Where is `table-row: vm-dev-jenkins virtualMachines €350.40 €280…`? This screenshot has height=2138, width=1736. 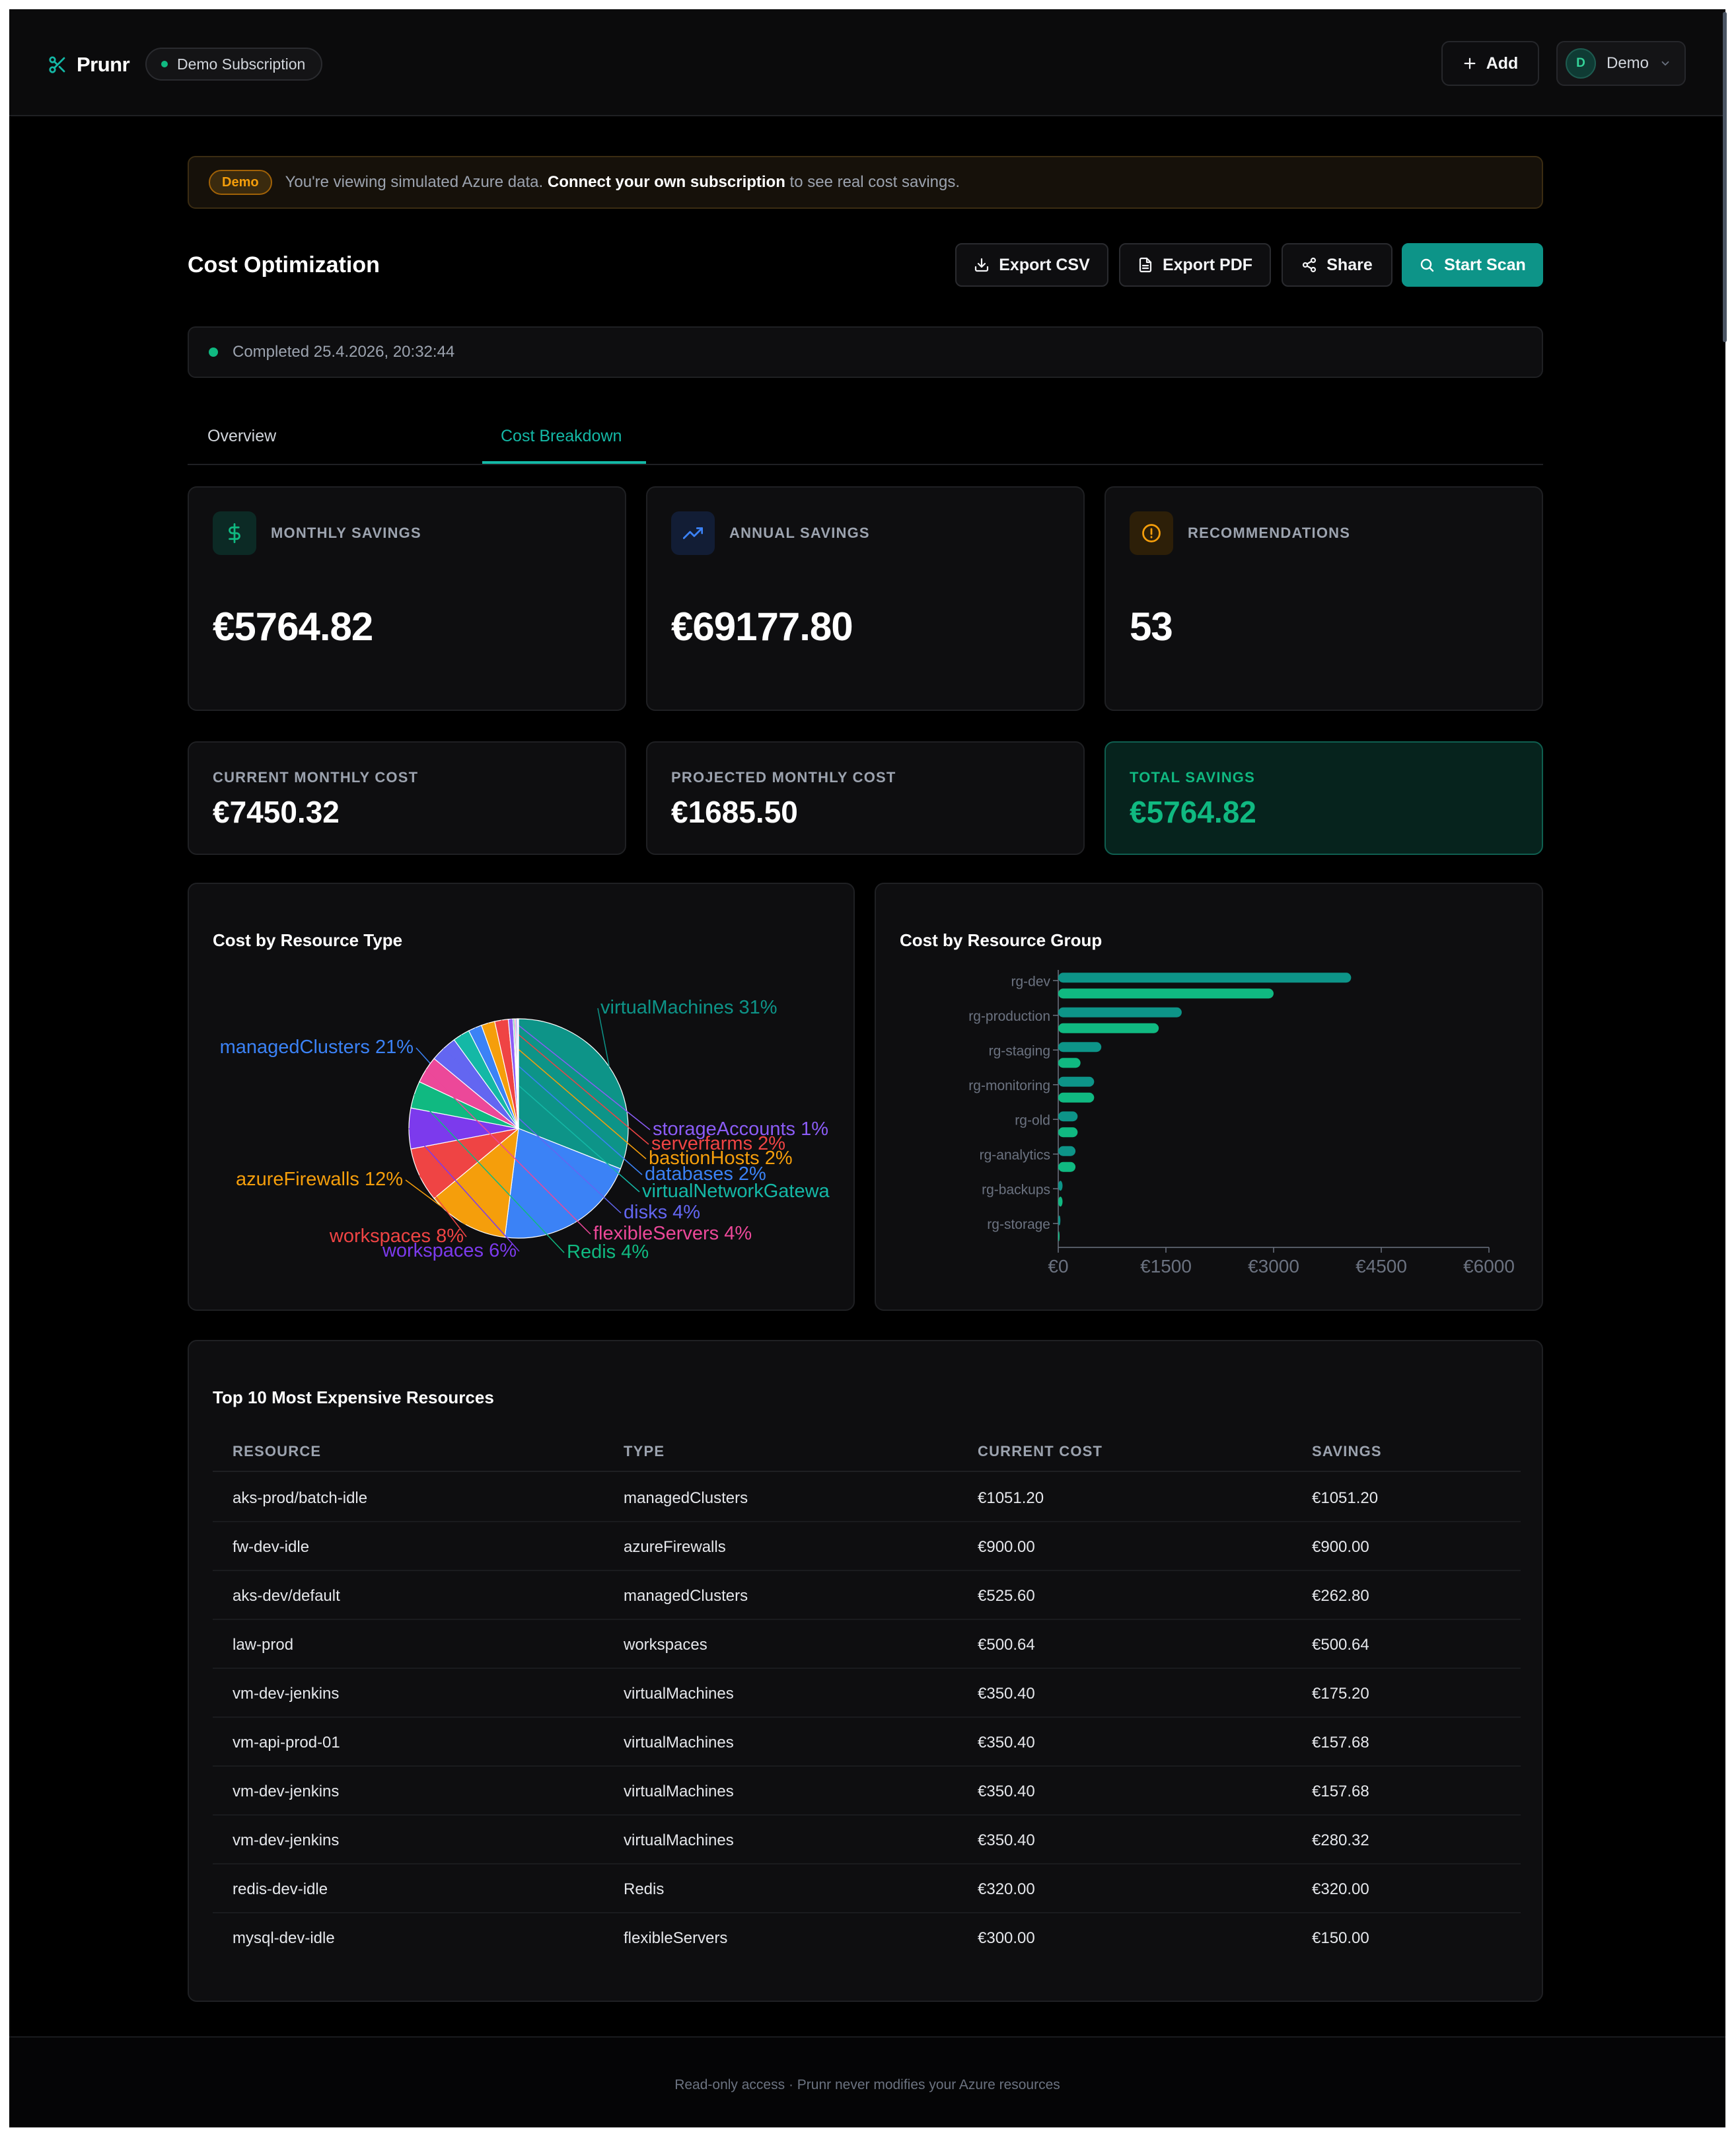 table-row: vm-dev-jenkins virtualMachines €350.40 €280… is located at coordinates (867, 1840).